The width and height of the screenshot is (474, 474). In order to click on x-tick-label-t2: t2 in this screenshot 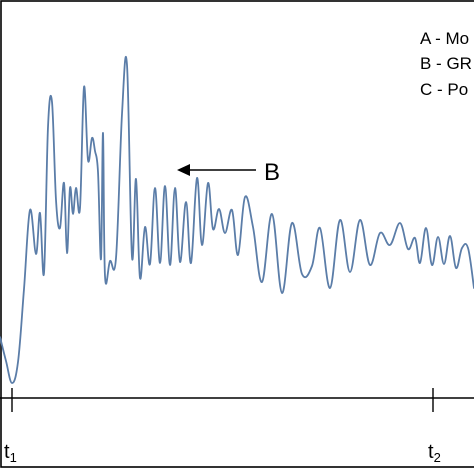, I will do `click(434, 453)`.